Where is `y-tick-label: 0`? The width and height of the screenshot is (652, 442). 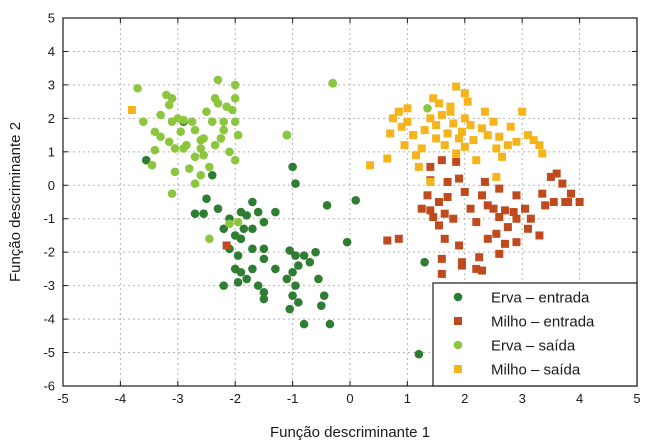 y-tick-label: 0 is located at coordinates (51, 185).